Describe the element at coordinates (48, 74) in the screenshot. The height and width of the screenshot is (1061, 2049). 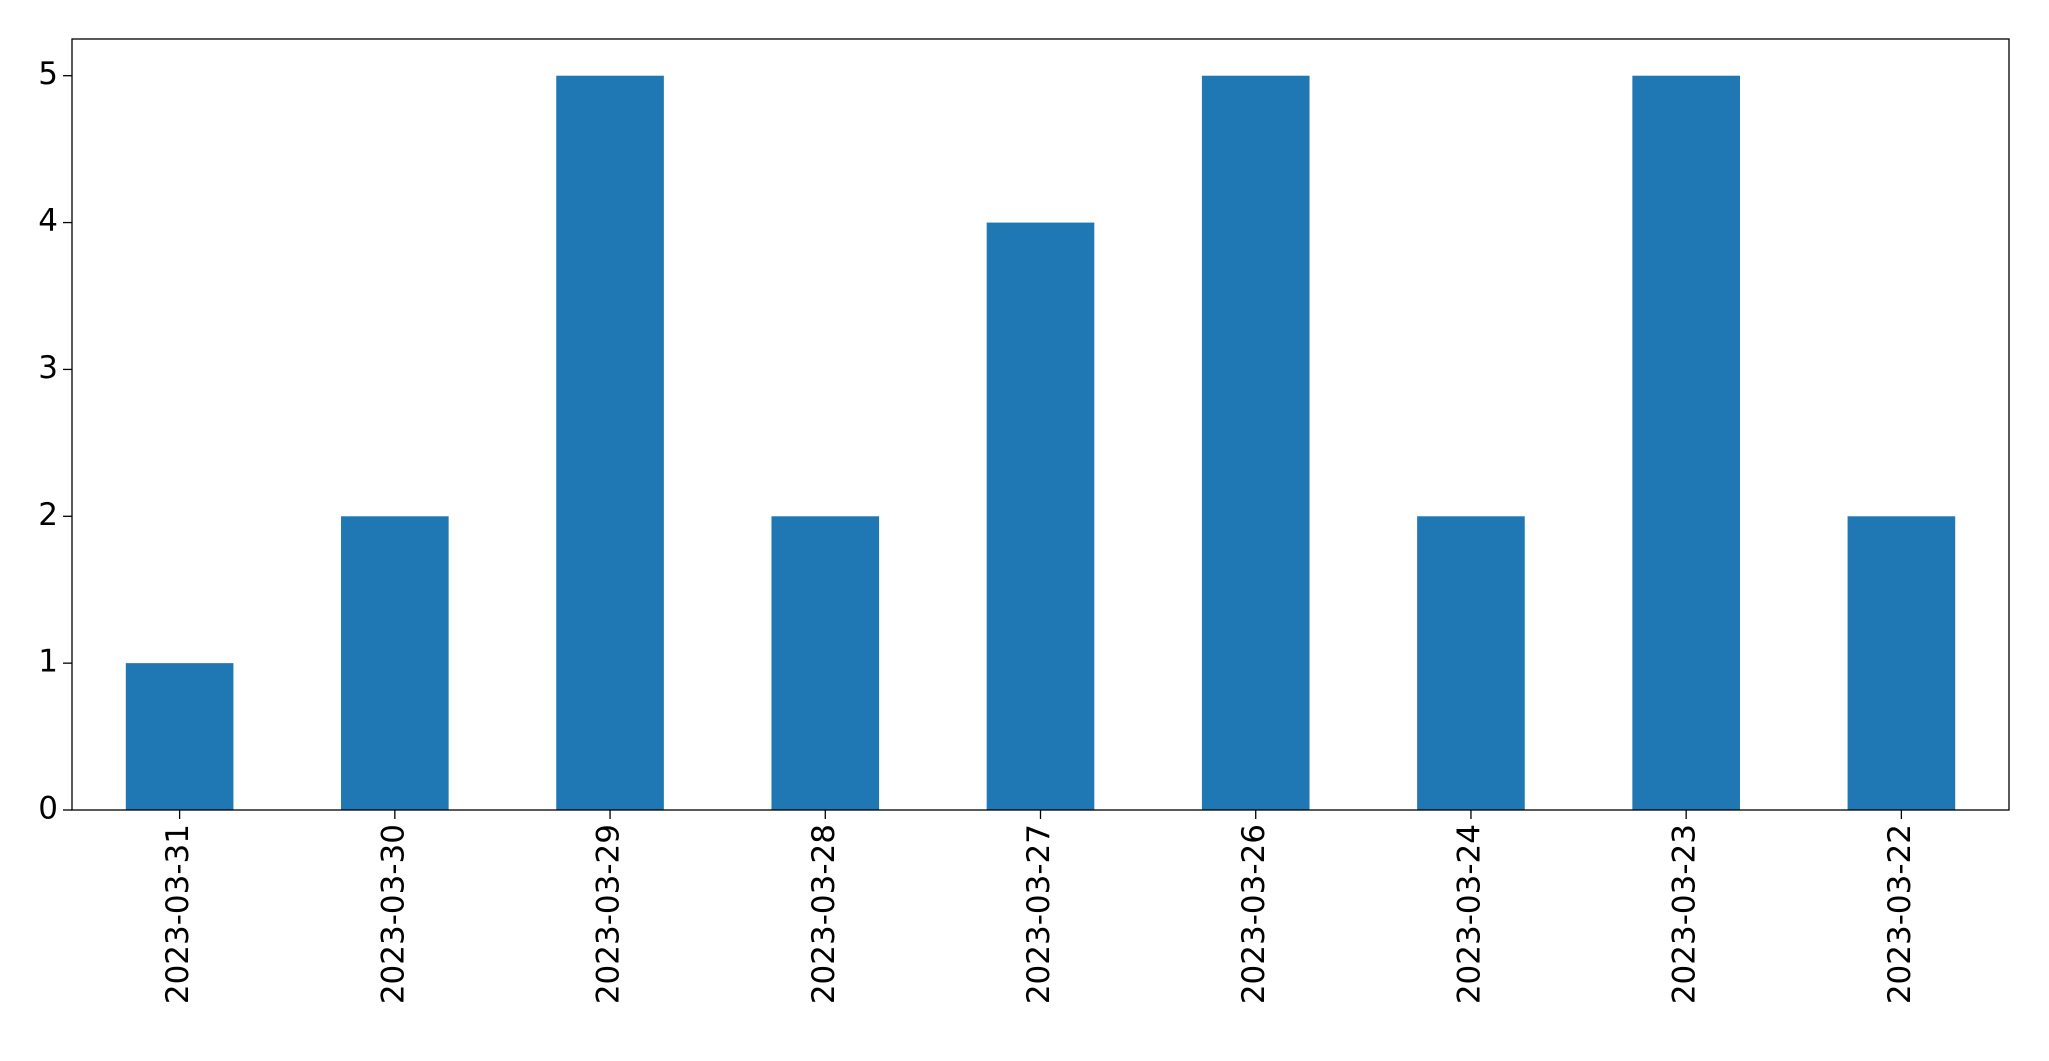
I see `y-tick-label: 5` at that location.